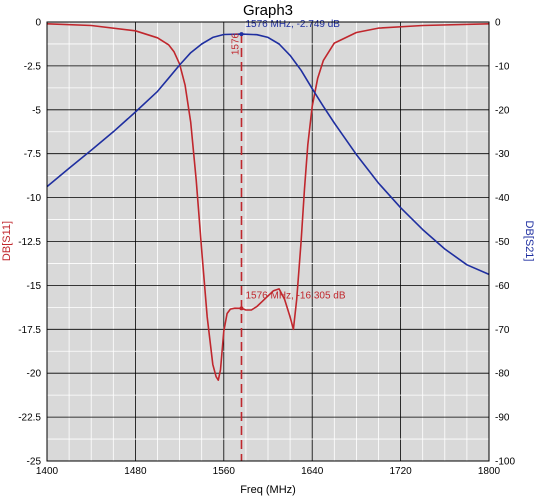  What do you see at coordinates (235, 43) in the screenshot?
I see `marker-label: 1576` at bounding box center [235, 43].